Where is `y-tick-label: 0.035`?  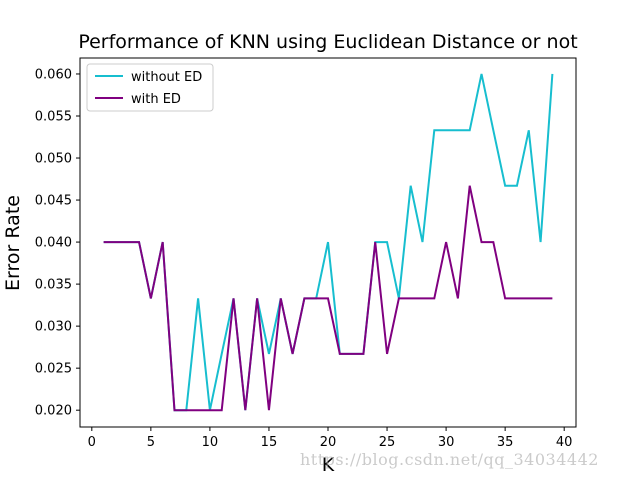
y-tick-label: 0.035 is located at coordinates (53, 285).